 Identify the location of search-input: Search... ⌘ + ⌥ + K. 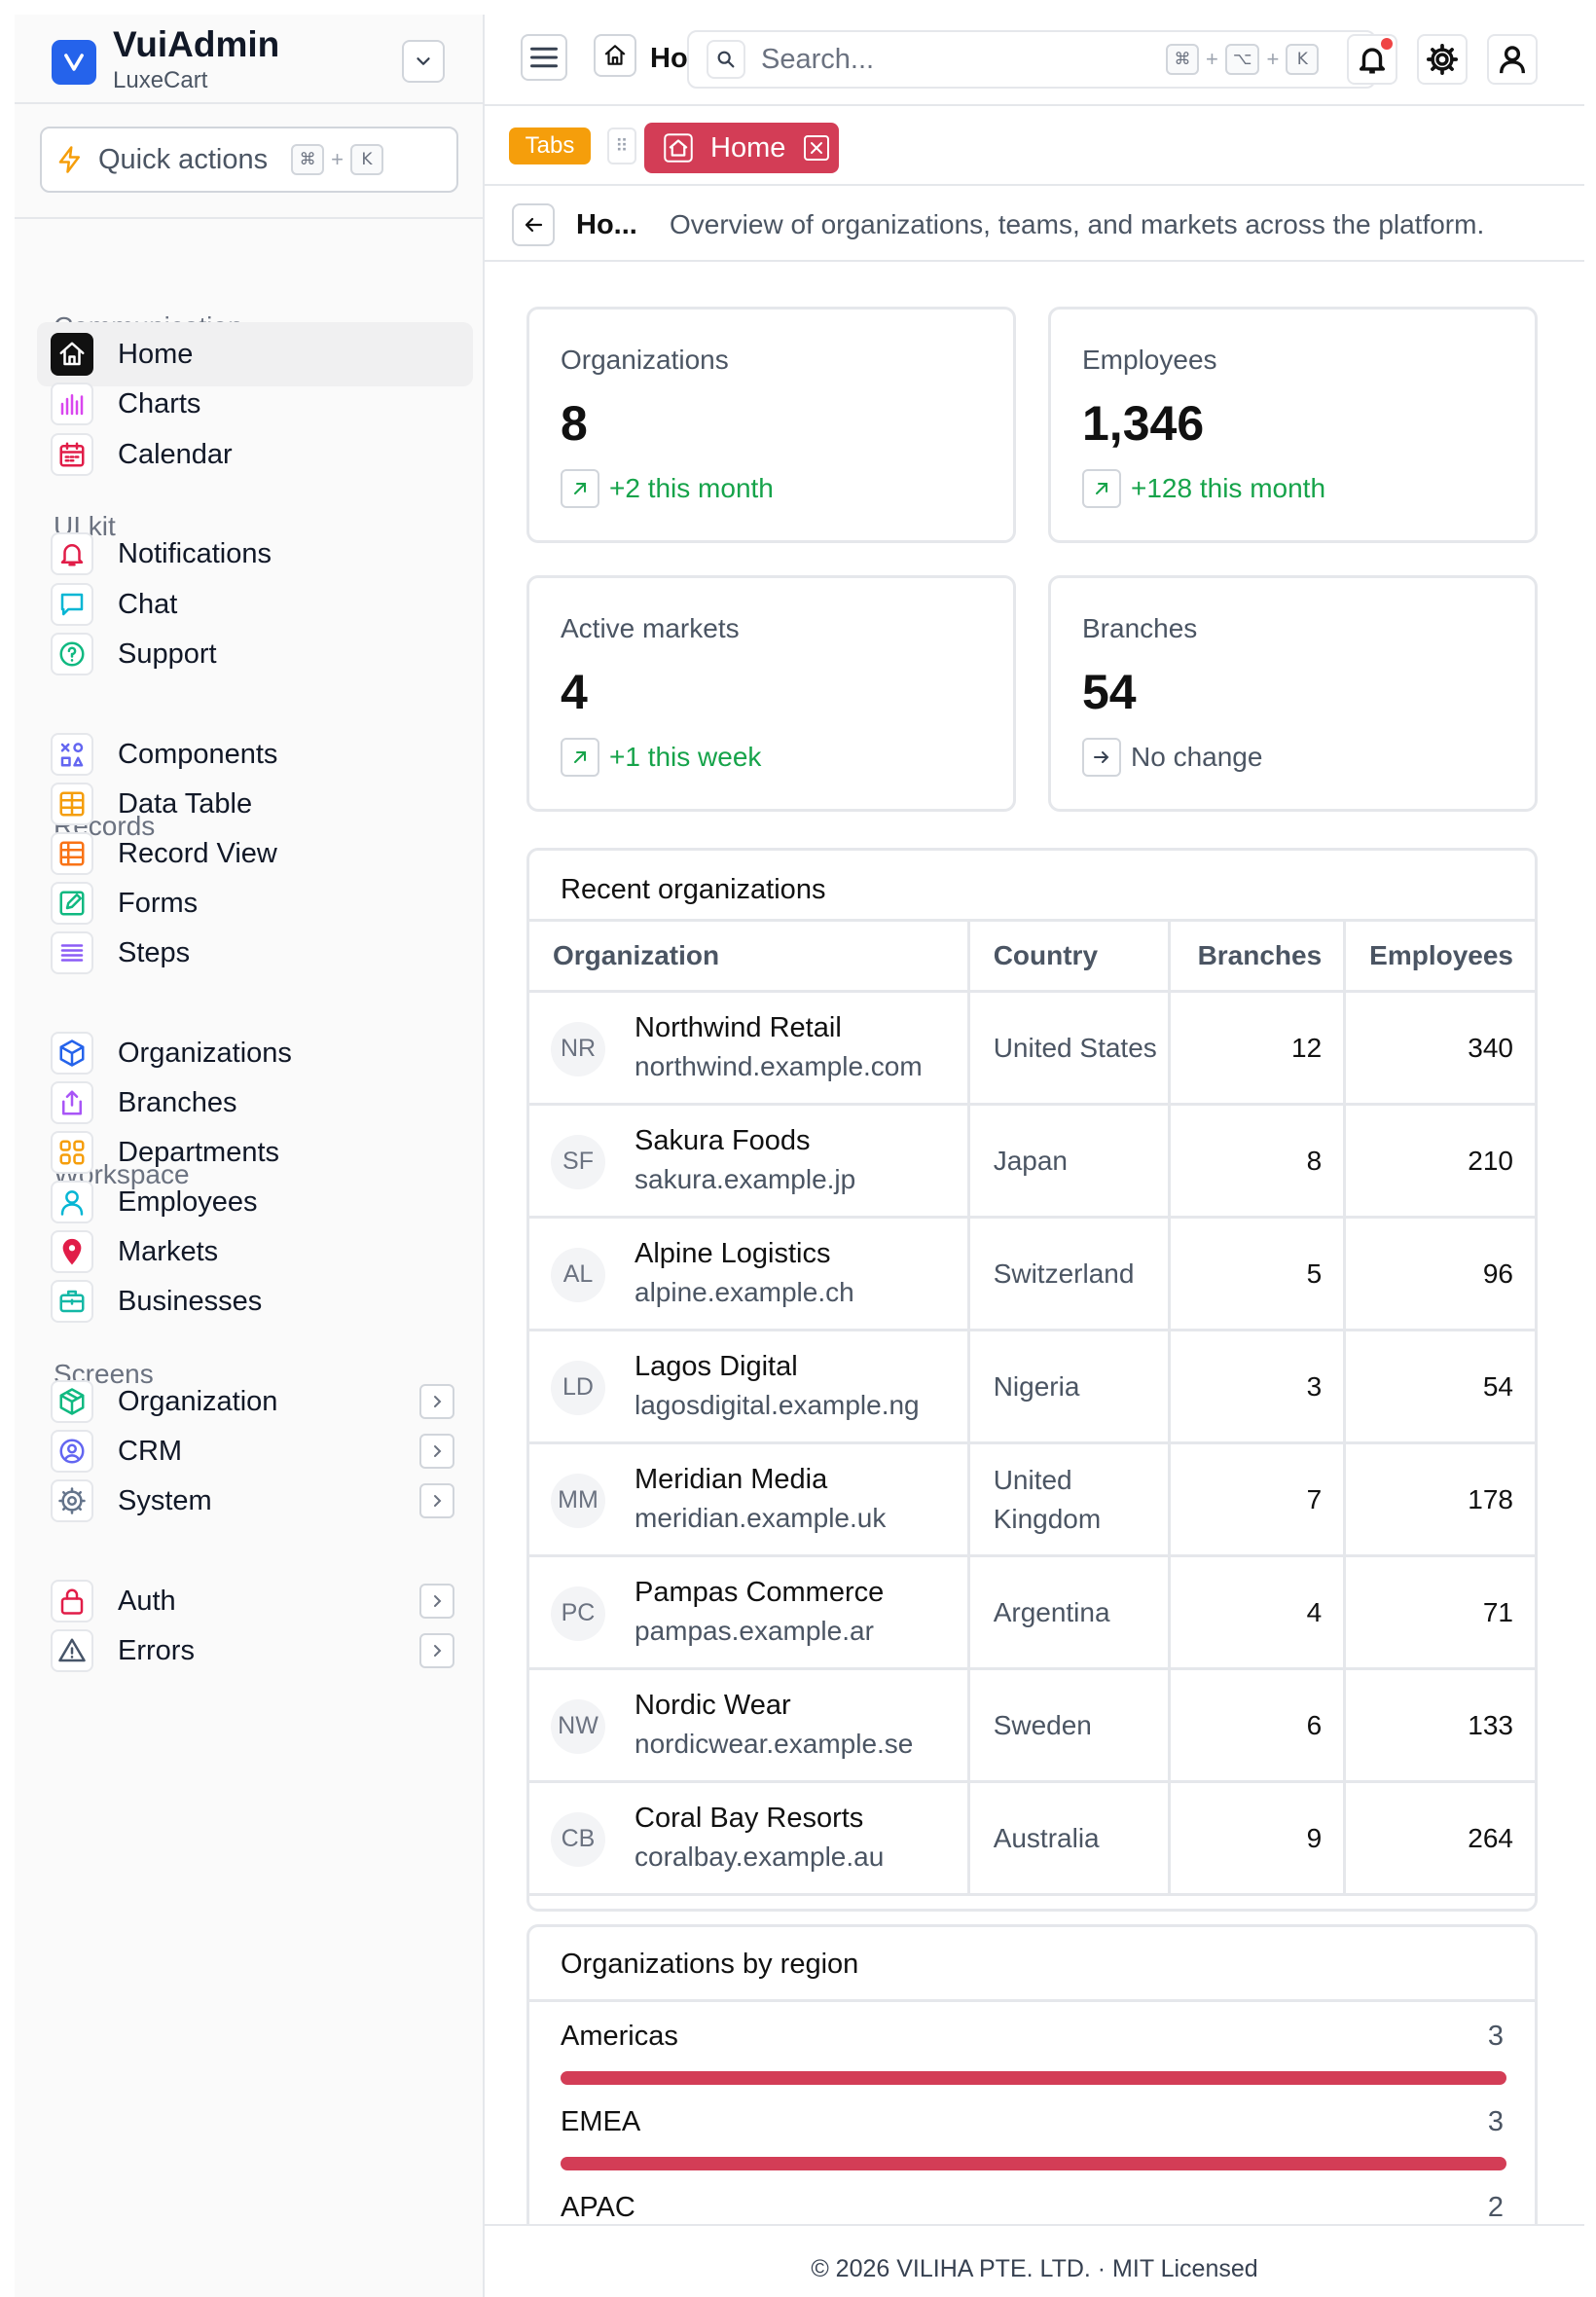
(1031, 59).